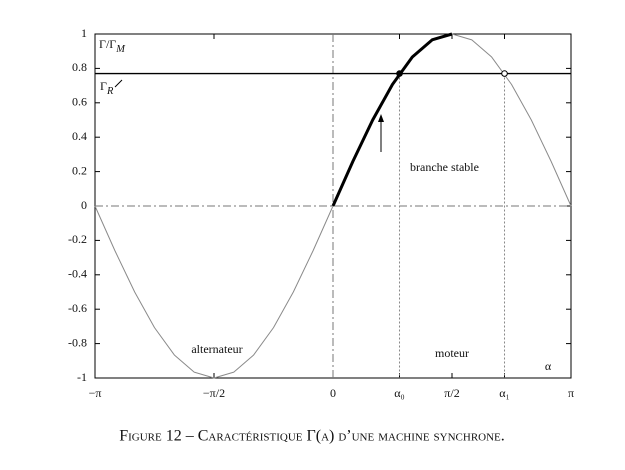 The image size is (625, 470). What do you see at coordinates (103, 86) in the screenshot?
I see `reference-label-main: Γ` at bounding box center [103, 86].